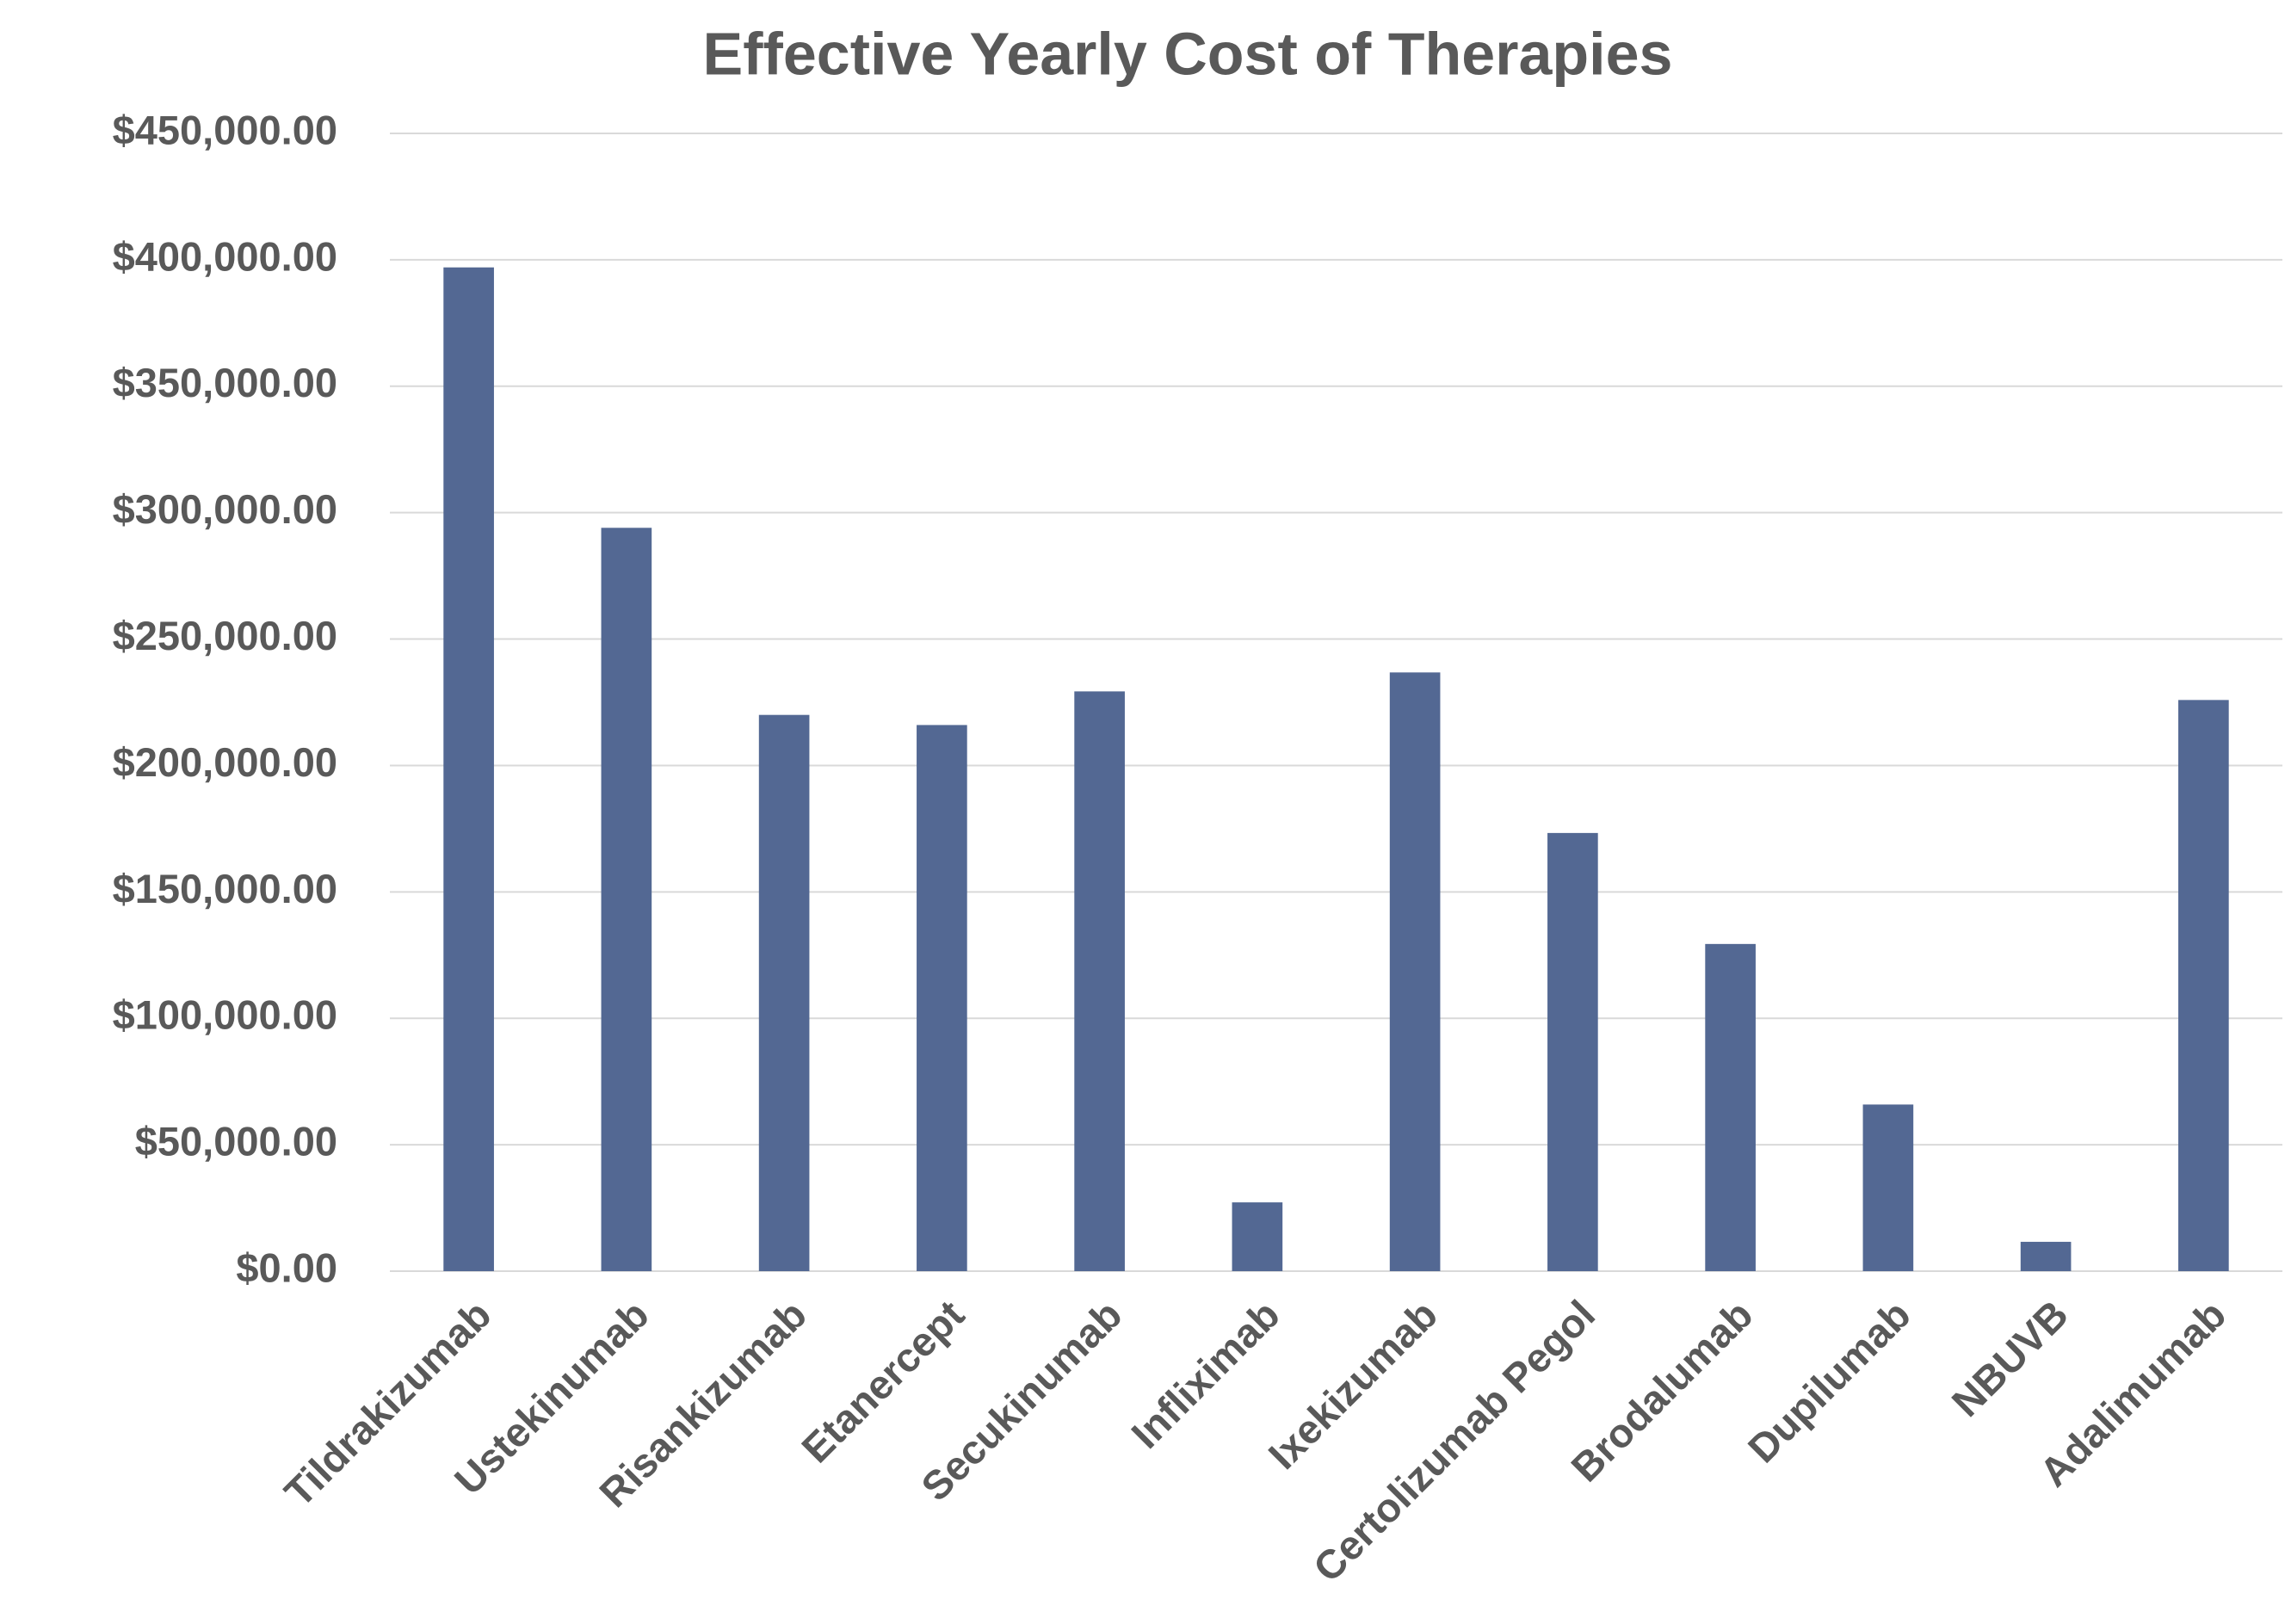 The width and height of the screenshot is (2291, 1624). What do you see at coordinates (225, 256) in the screenshot?
I see `y-tick-label: $400,000.00` at bounding box center [225, 256].